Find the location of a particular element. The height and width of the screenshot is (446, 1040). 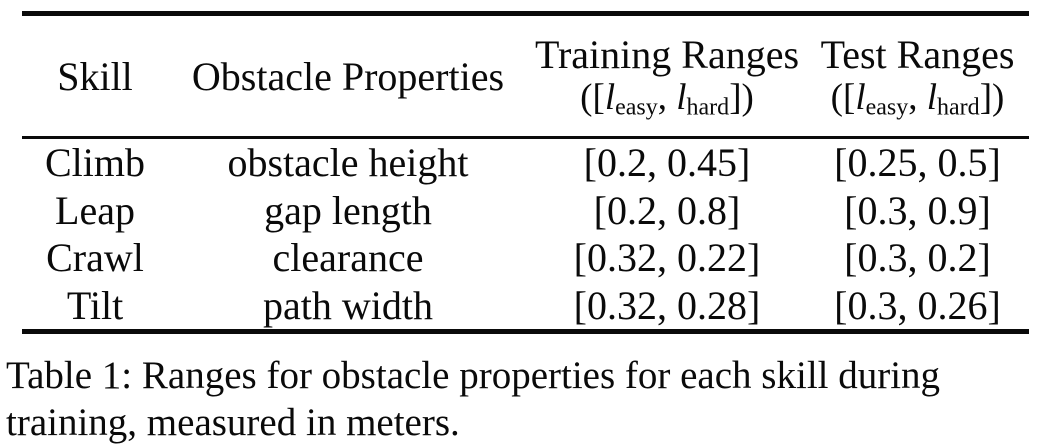

cell-property: obstacle height is located at coordinates (348, 163).